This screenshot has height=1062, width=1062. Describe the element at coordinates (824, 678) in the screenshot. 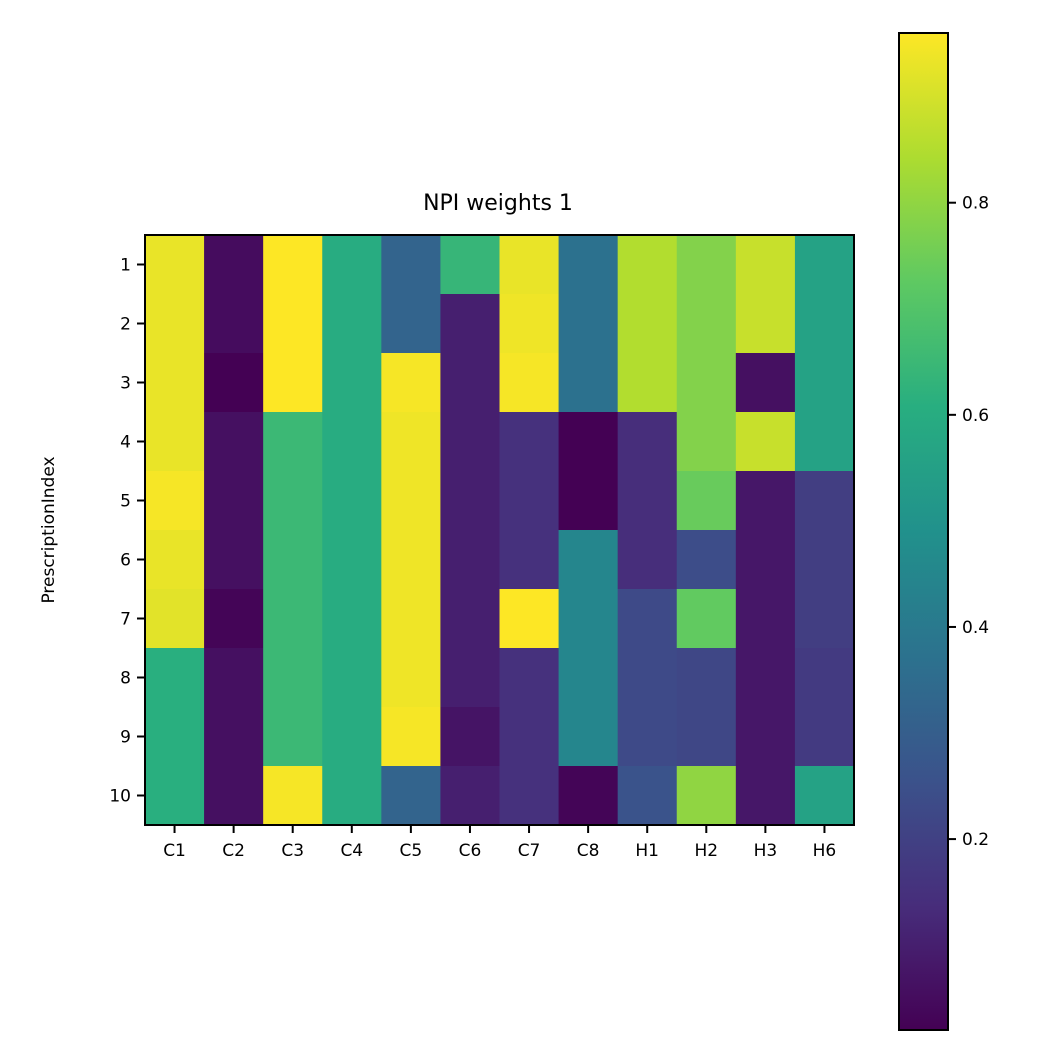

I see `heatmap-cell-r8-h6` at that location.